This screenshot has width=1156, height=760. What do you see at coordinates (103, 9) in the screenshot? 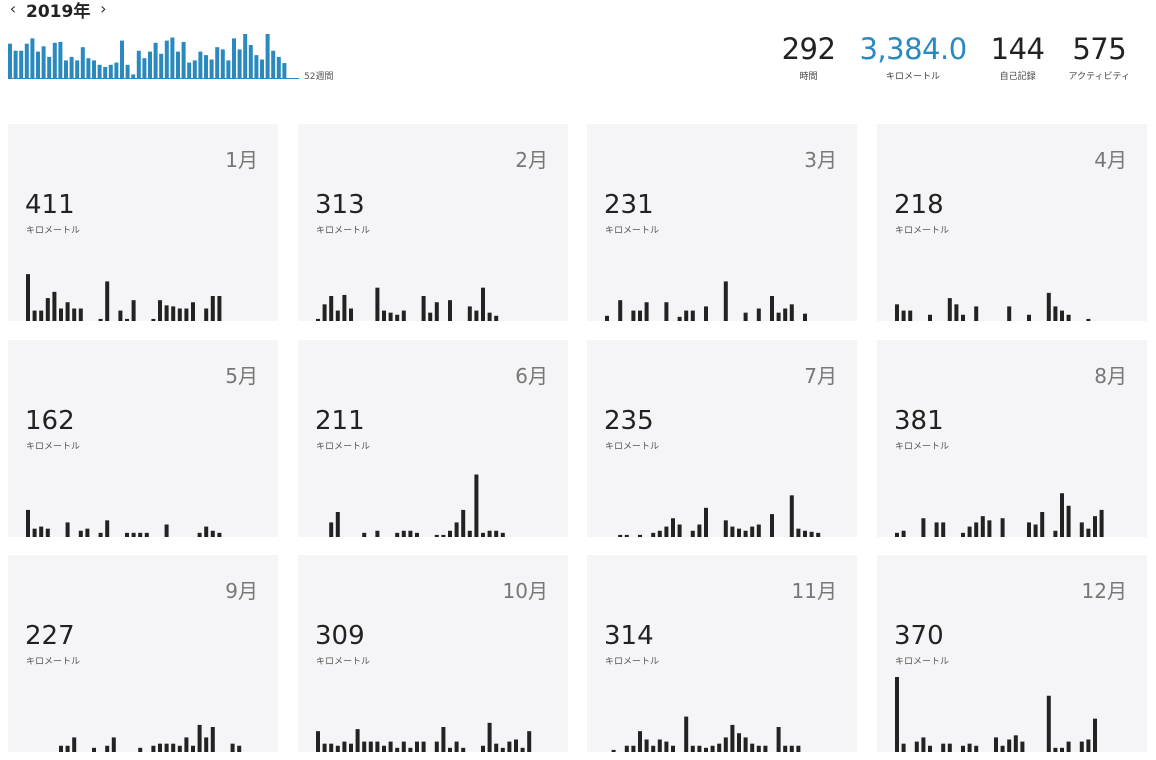
I see `next-year-button: ›` at bounding box center [103, 9].